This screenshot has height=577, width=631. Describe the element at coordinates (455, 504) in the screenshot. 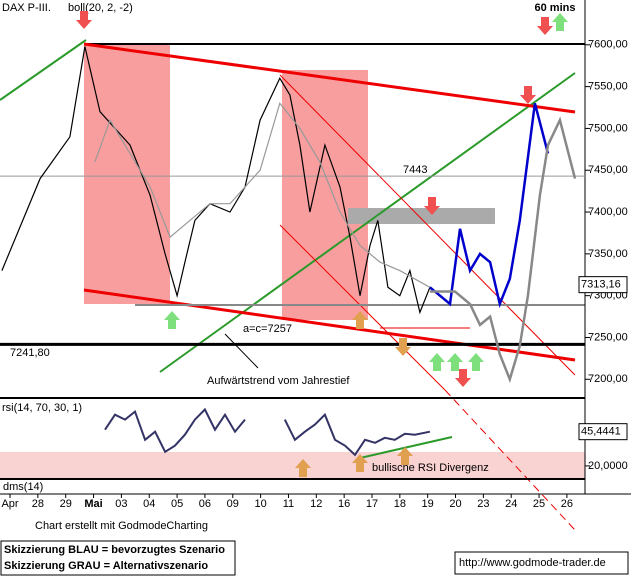

I see `x-tick-label: 20` at that location.